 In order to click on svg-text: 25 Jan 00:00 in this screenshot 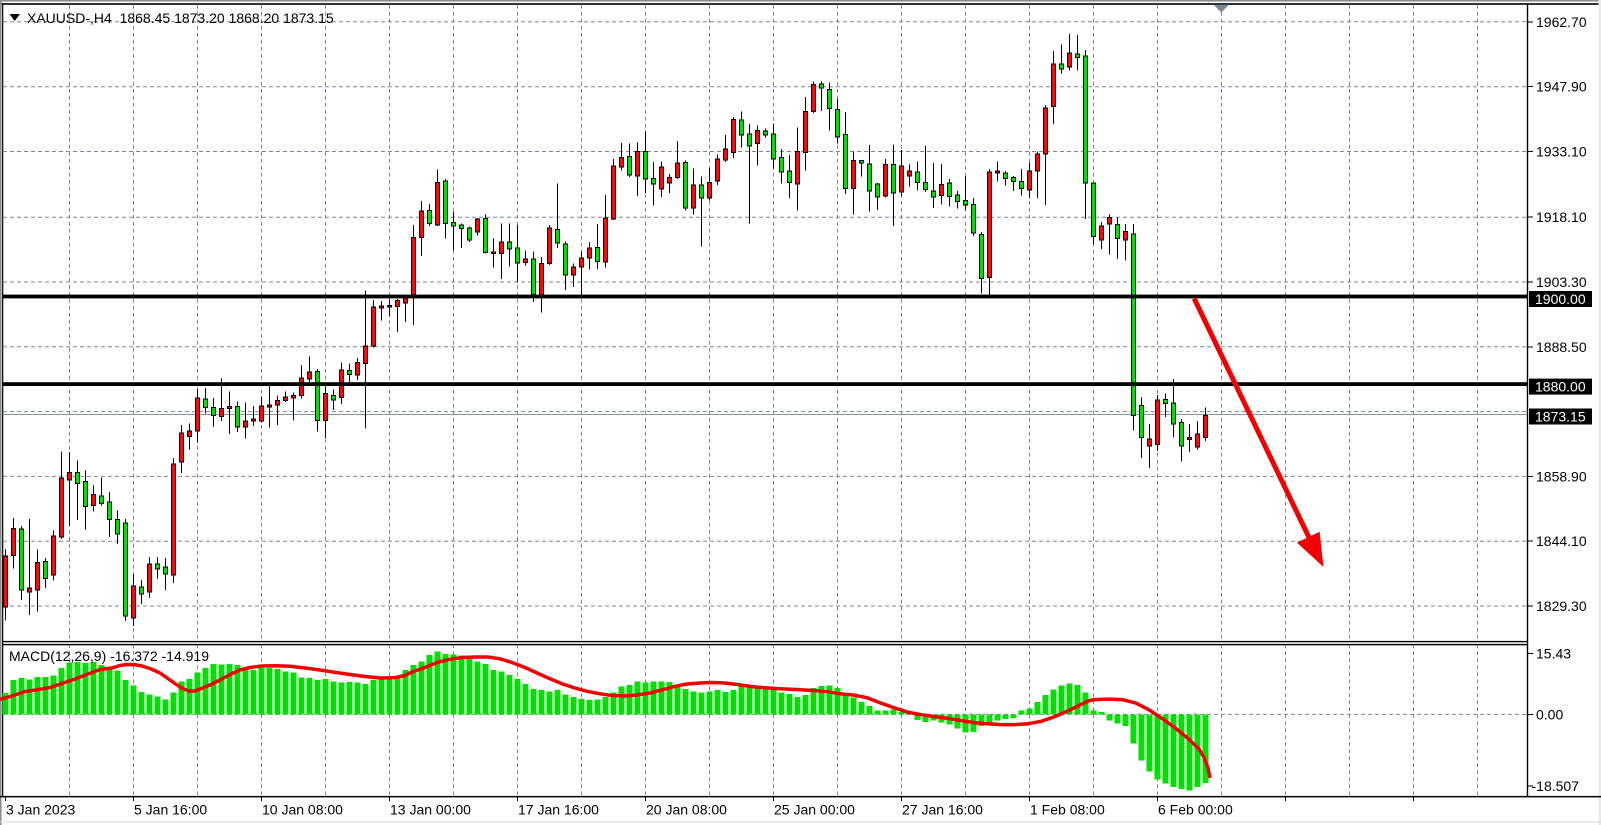, I will do `click(814, 810)`.